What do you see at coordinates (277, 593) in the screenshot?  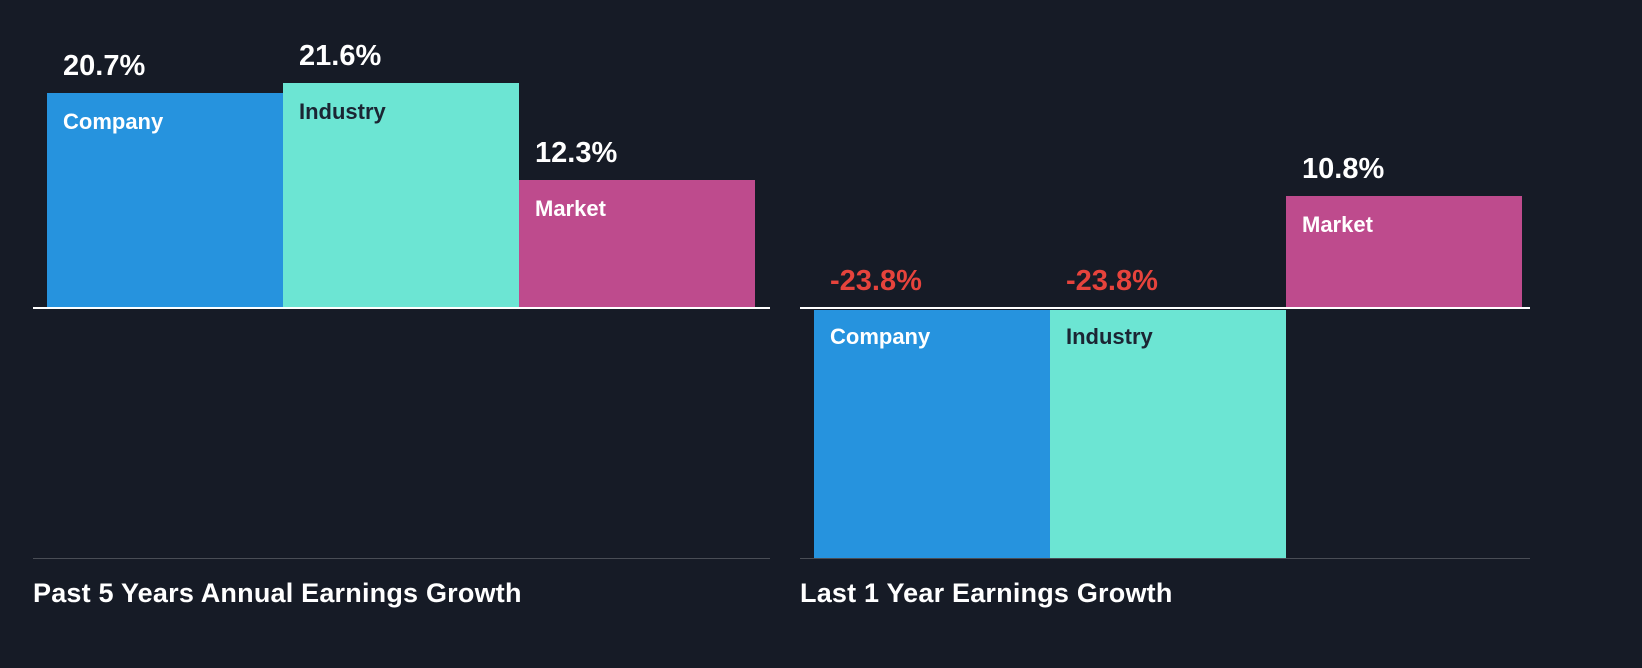 I see `chart-title: Past 5 Years Annual Earnings Growth` at bounding box center [277, 593].